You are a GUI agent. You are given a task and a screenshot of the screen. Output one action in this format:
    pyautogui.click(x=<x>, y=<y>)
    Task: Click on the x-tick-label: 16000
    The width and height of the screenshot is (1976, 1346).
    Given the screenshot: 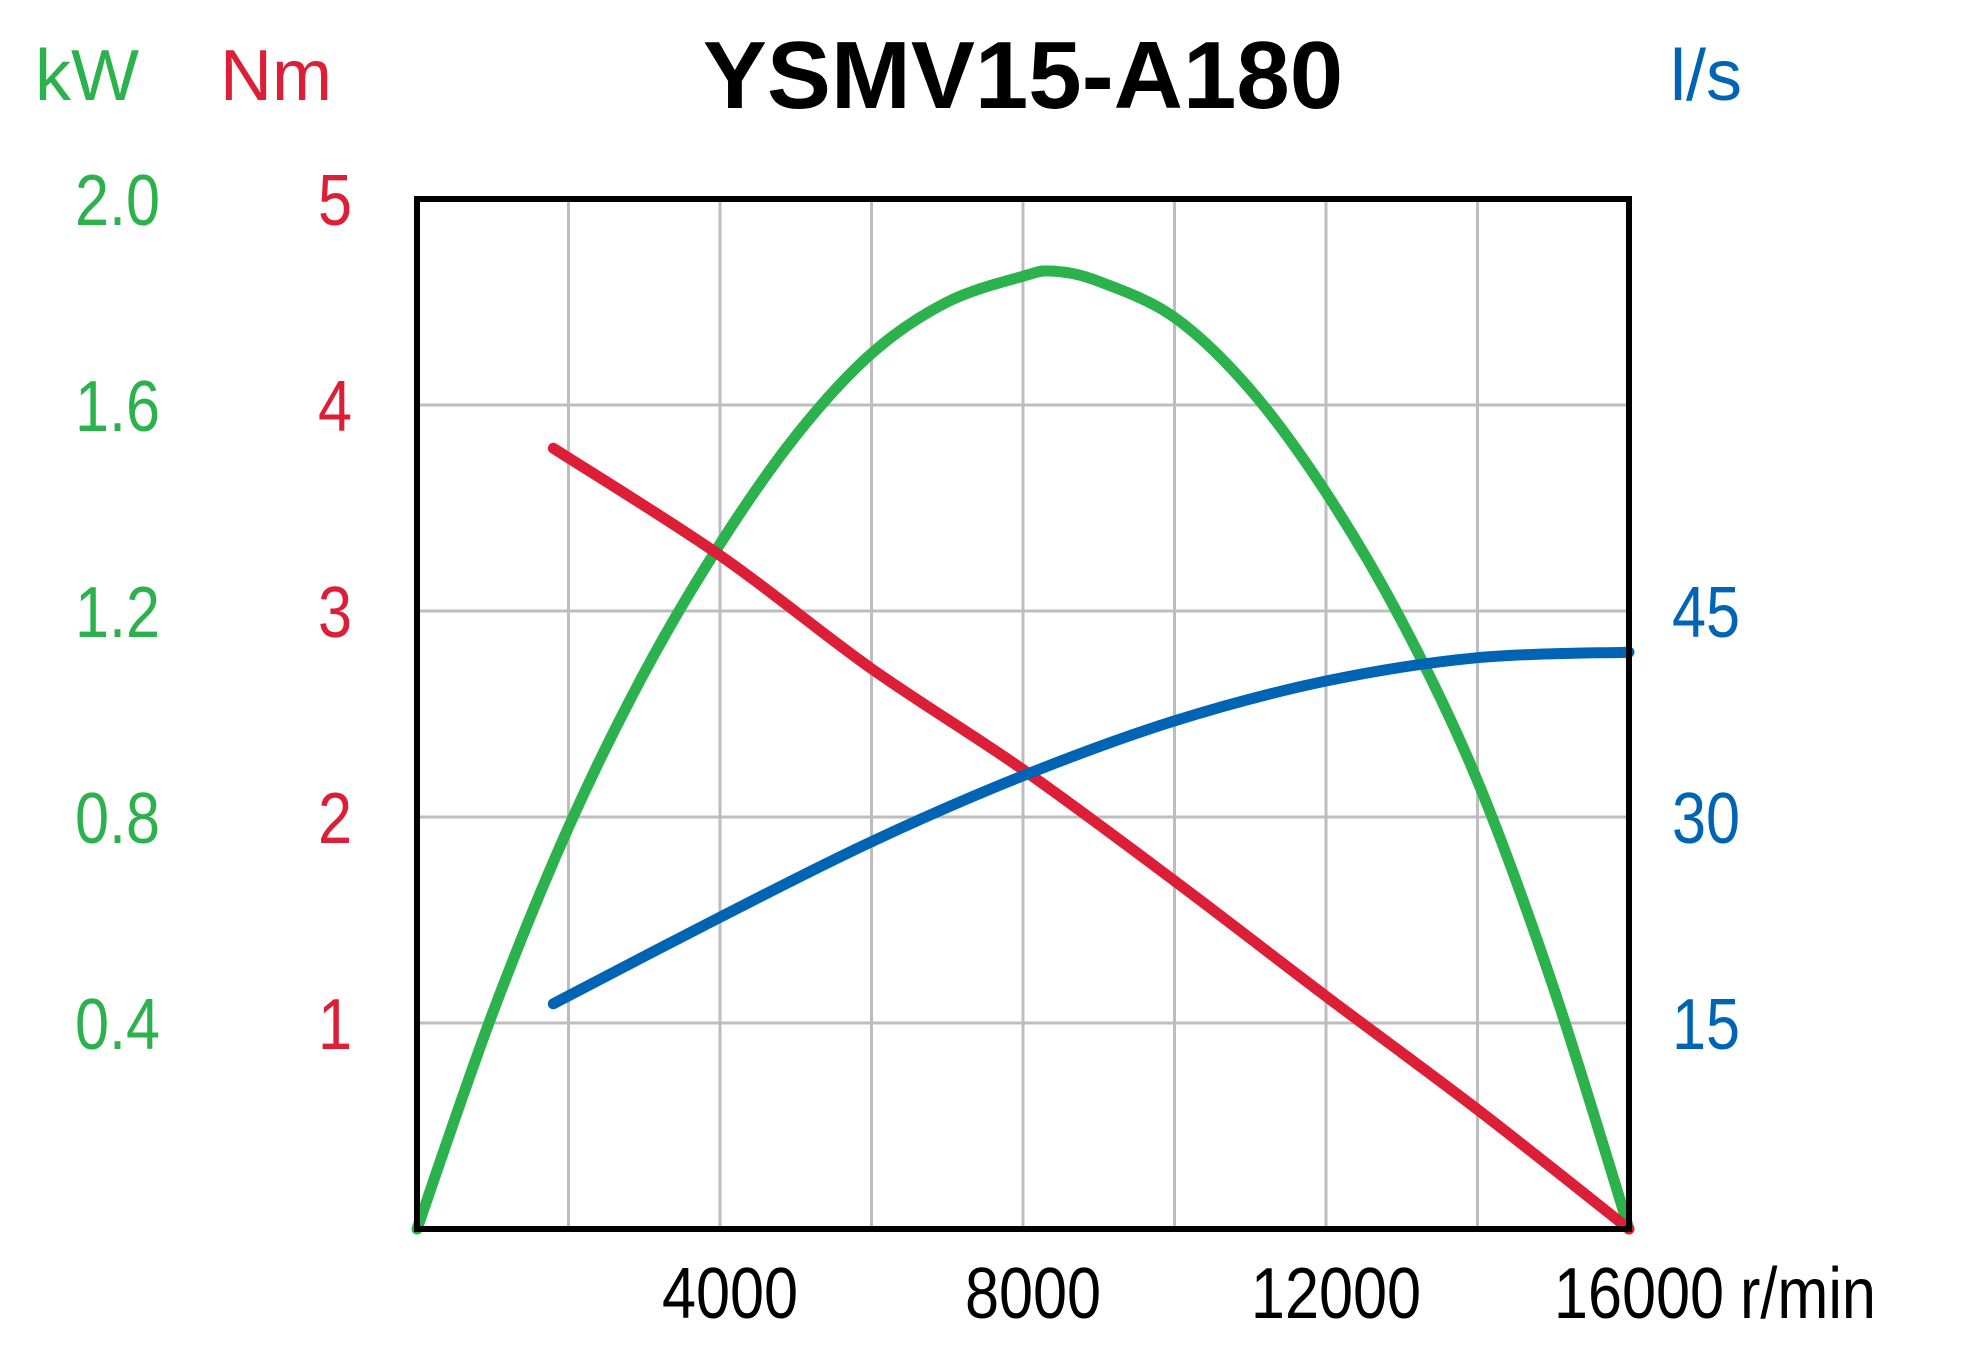 What is the action you would take?
    pyautogui.click(x=1639, y=1294)
    